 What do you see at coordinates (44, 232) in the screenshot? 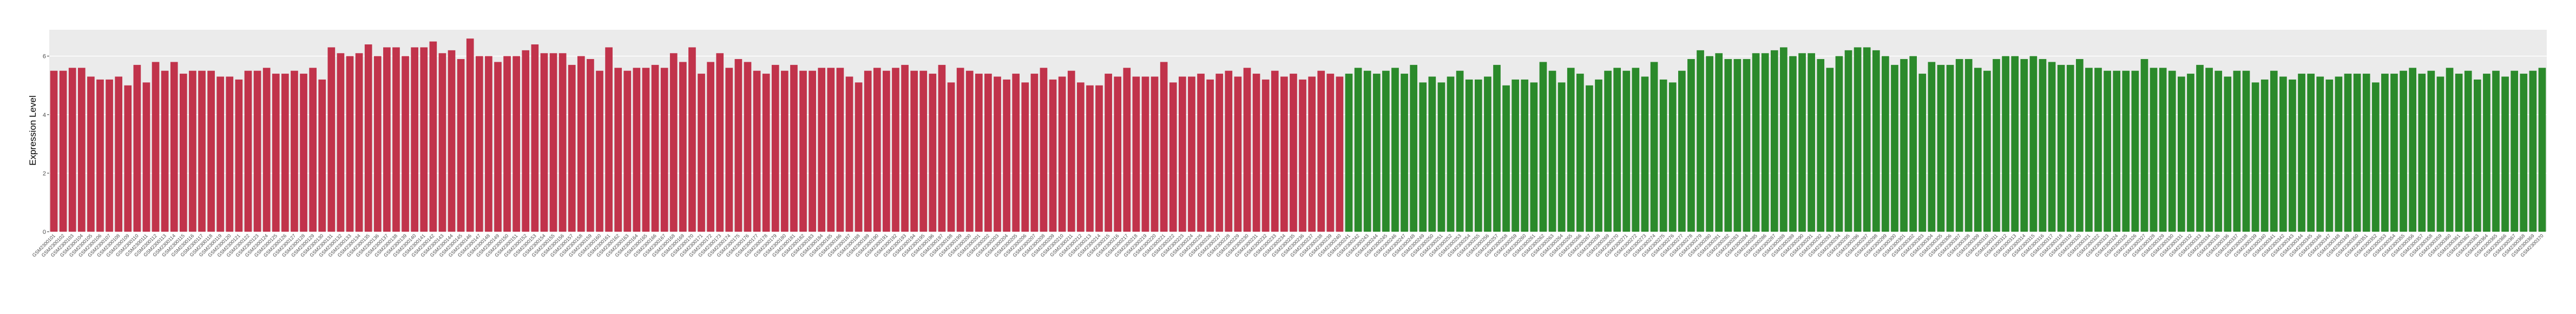
I see `y-tick-label: 0` at bounding box center [44, 232].